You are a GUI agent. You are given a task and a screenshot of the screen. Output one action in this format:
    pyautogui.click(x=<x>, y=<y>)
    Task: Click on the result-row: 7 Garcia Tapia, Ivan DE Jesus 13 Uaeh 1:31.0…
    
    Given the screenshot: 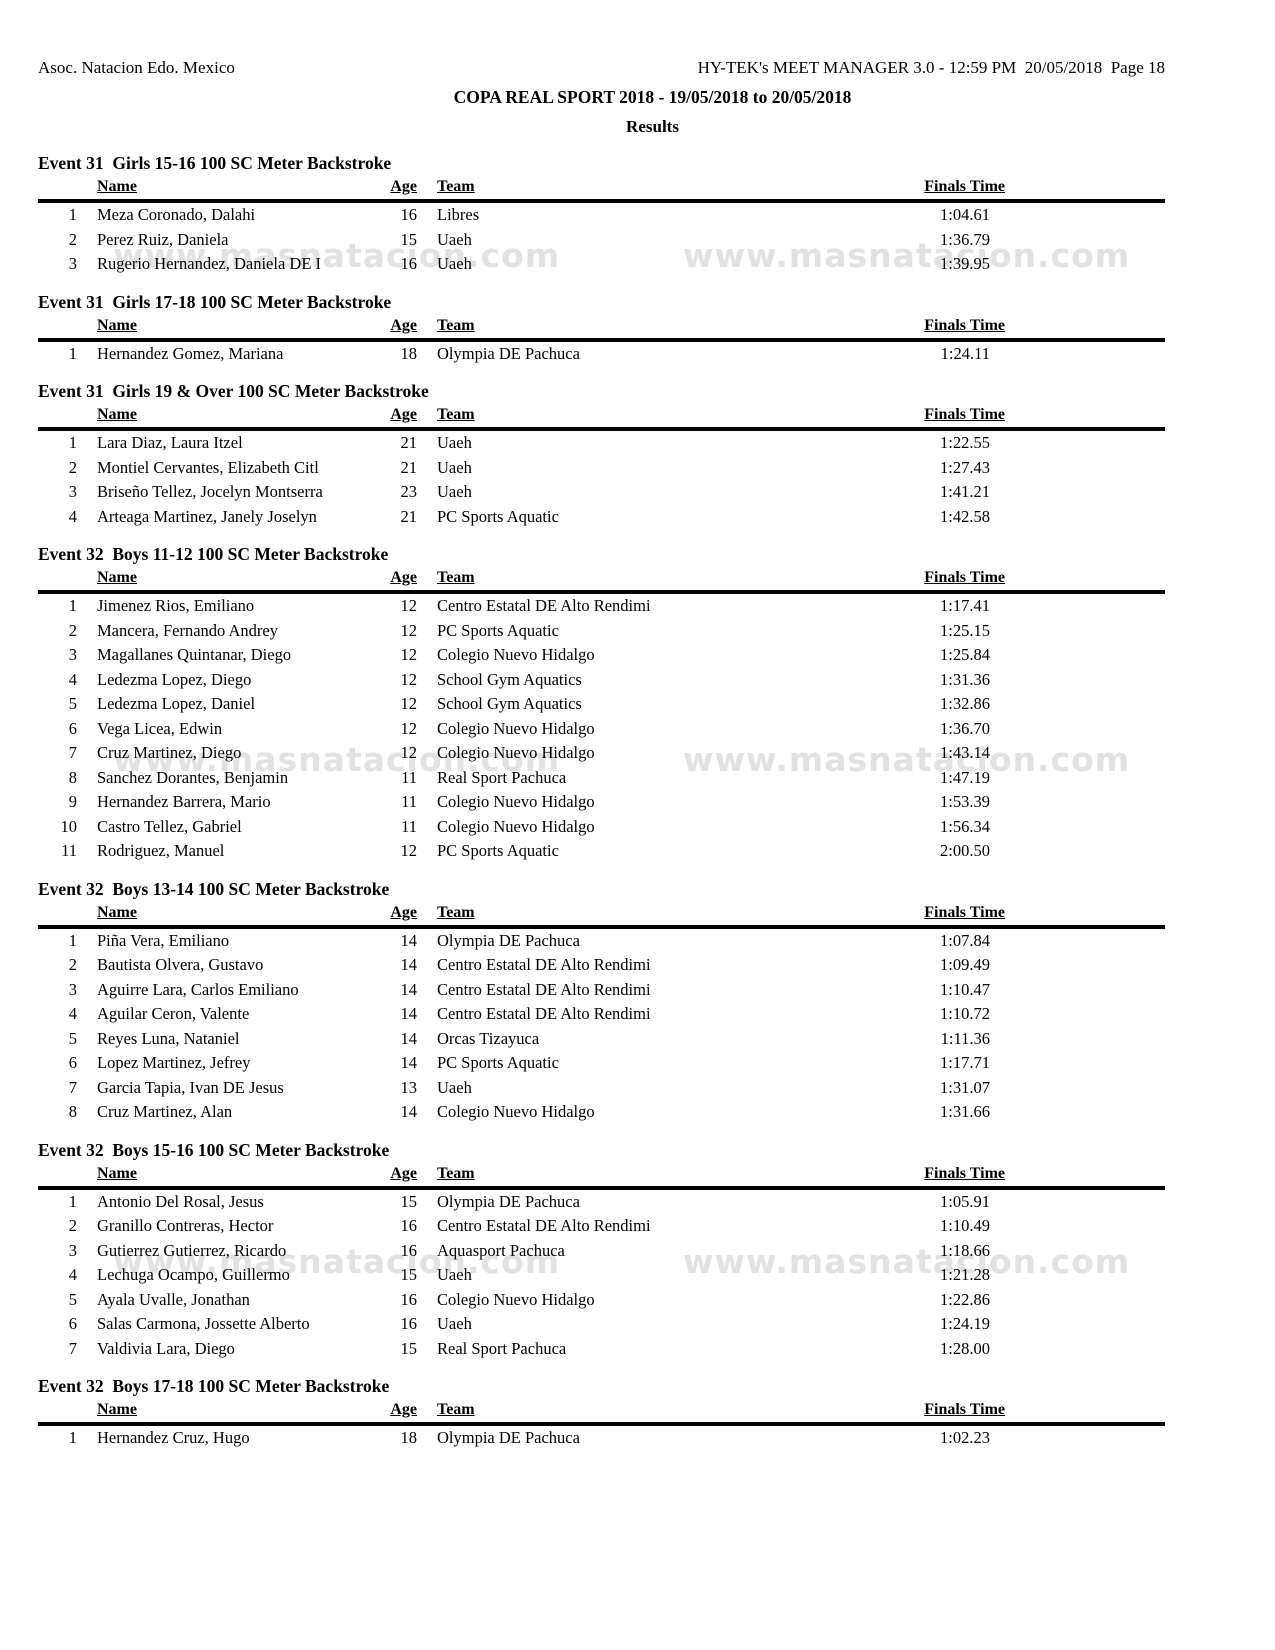 What is the action you would take?
    pyautogui.click(x=601, y=1088)
    